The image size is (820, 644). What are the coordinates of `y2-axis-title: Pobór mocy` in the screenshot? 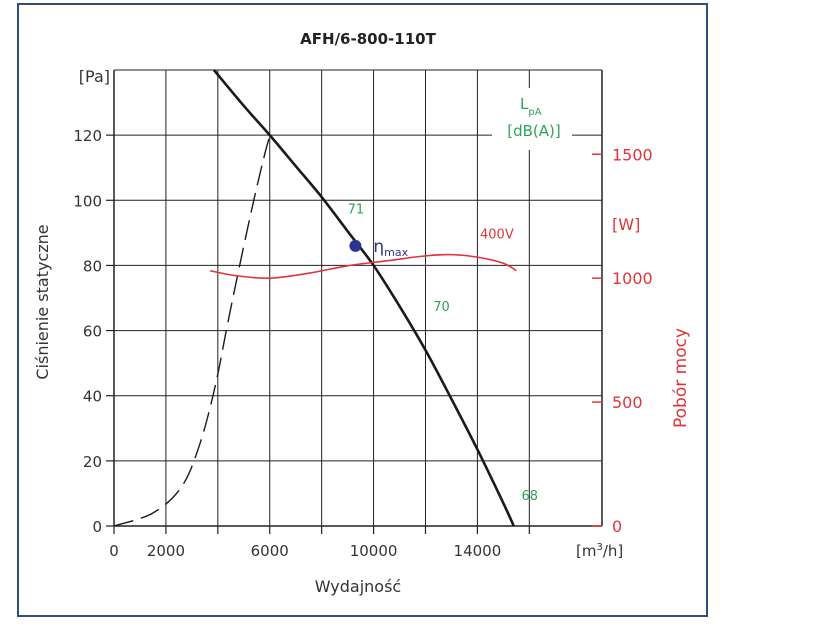 It's located at (681, 378).